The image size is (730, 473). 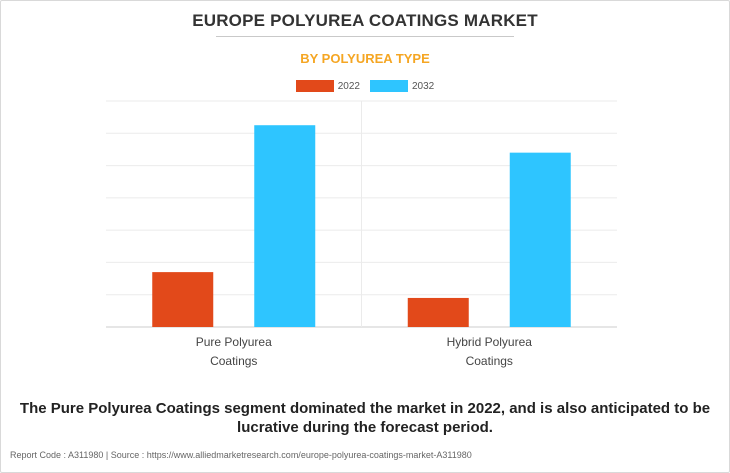 What do you see at coordinates (365, 20) in the screenshot?
I see `chart-title: EUROPE POLYUREA COATINGS MARKET` at bounding box center [365, 20].